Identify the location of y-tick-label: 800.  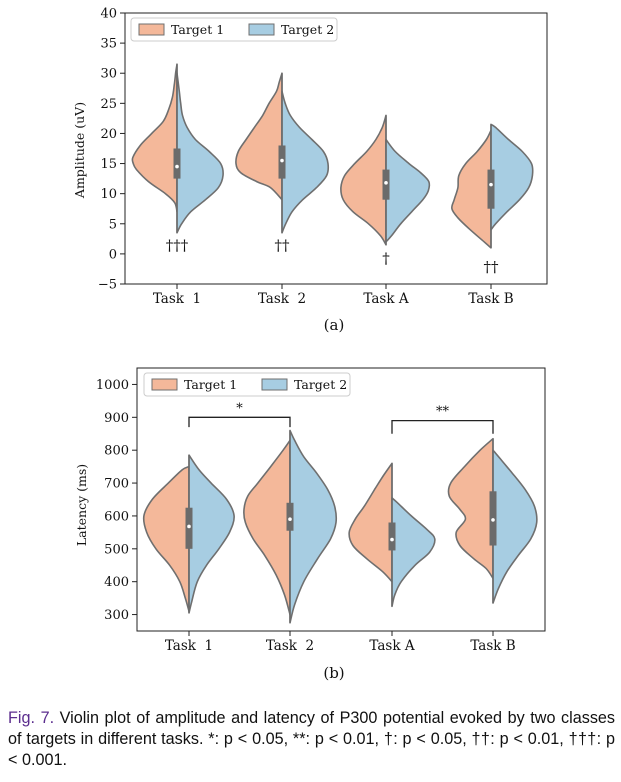
(116, 451).